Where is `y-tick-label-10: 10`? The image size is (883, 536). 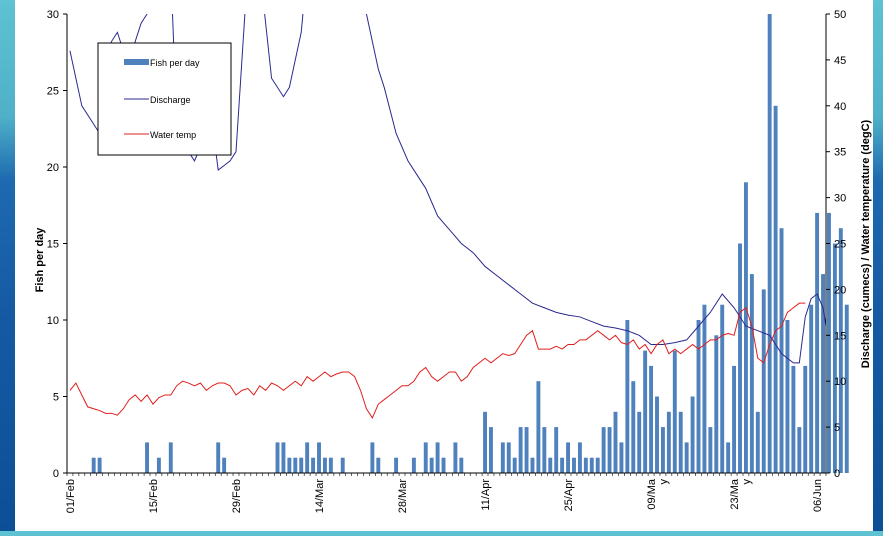 y-tick-label-10: 10 is located at coordinates (53, 321).